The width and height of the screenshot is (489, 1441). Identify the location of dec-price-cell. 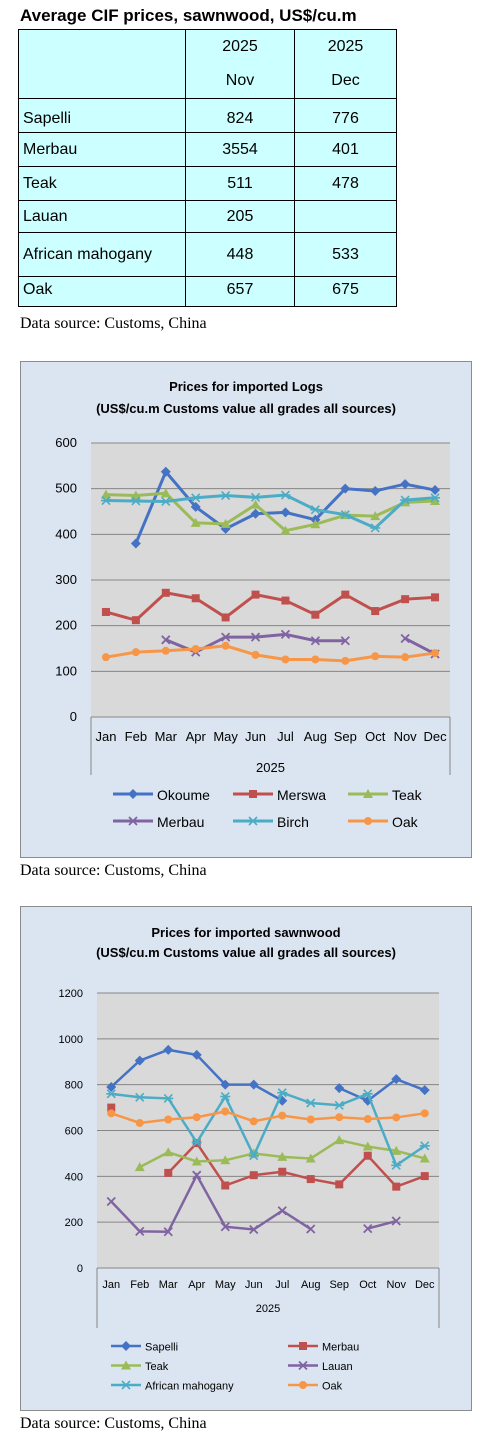
(345, 216).